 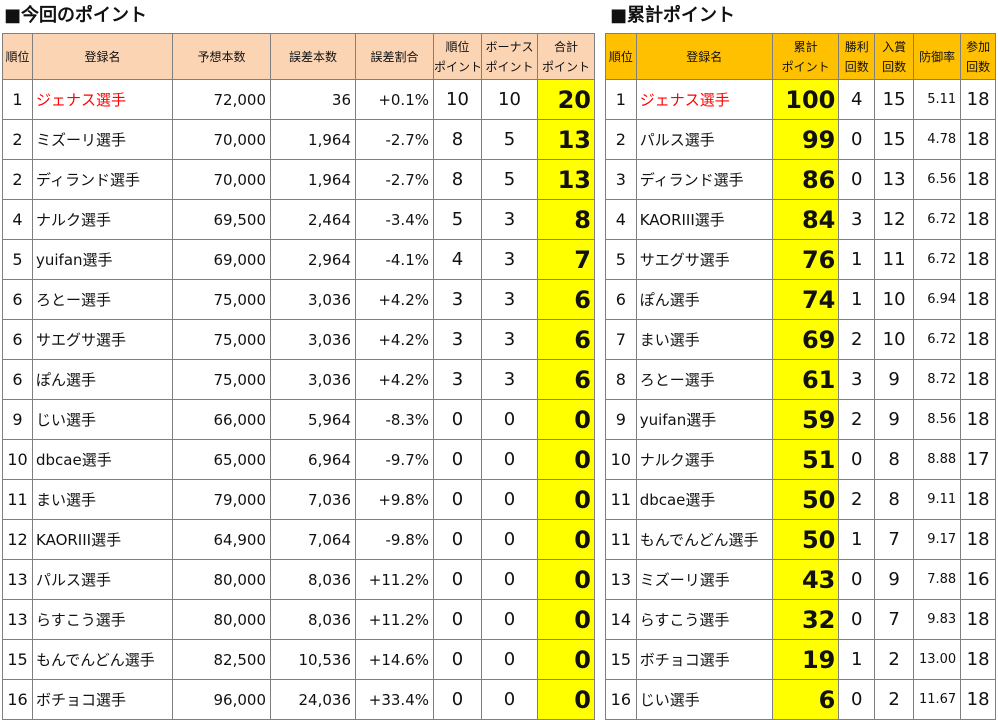 What do you see at coordinates (102, 659) in the screenshot?
I see `name-cell: もんでんどん選手` at bounding box center [102, 659].